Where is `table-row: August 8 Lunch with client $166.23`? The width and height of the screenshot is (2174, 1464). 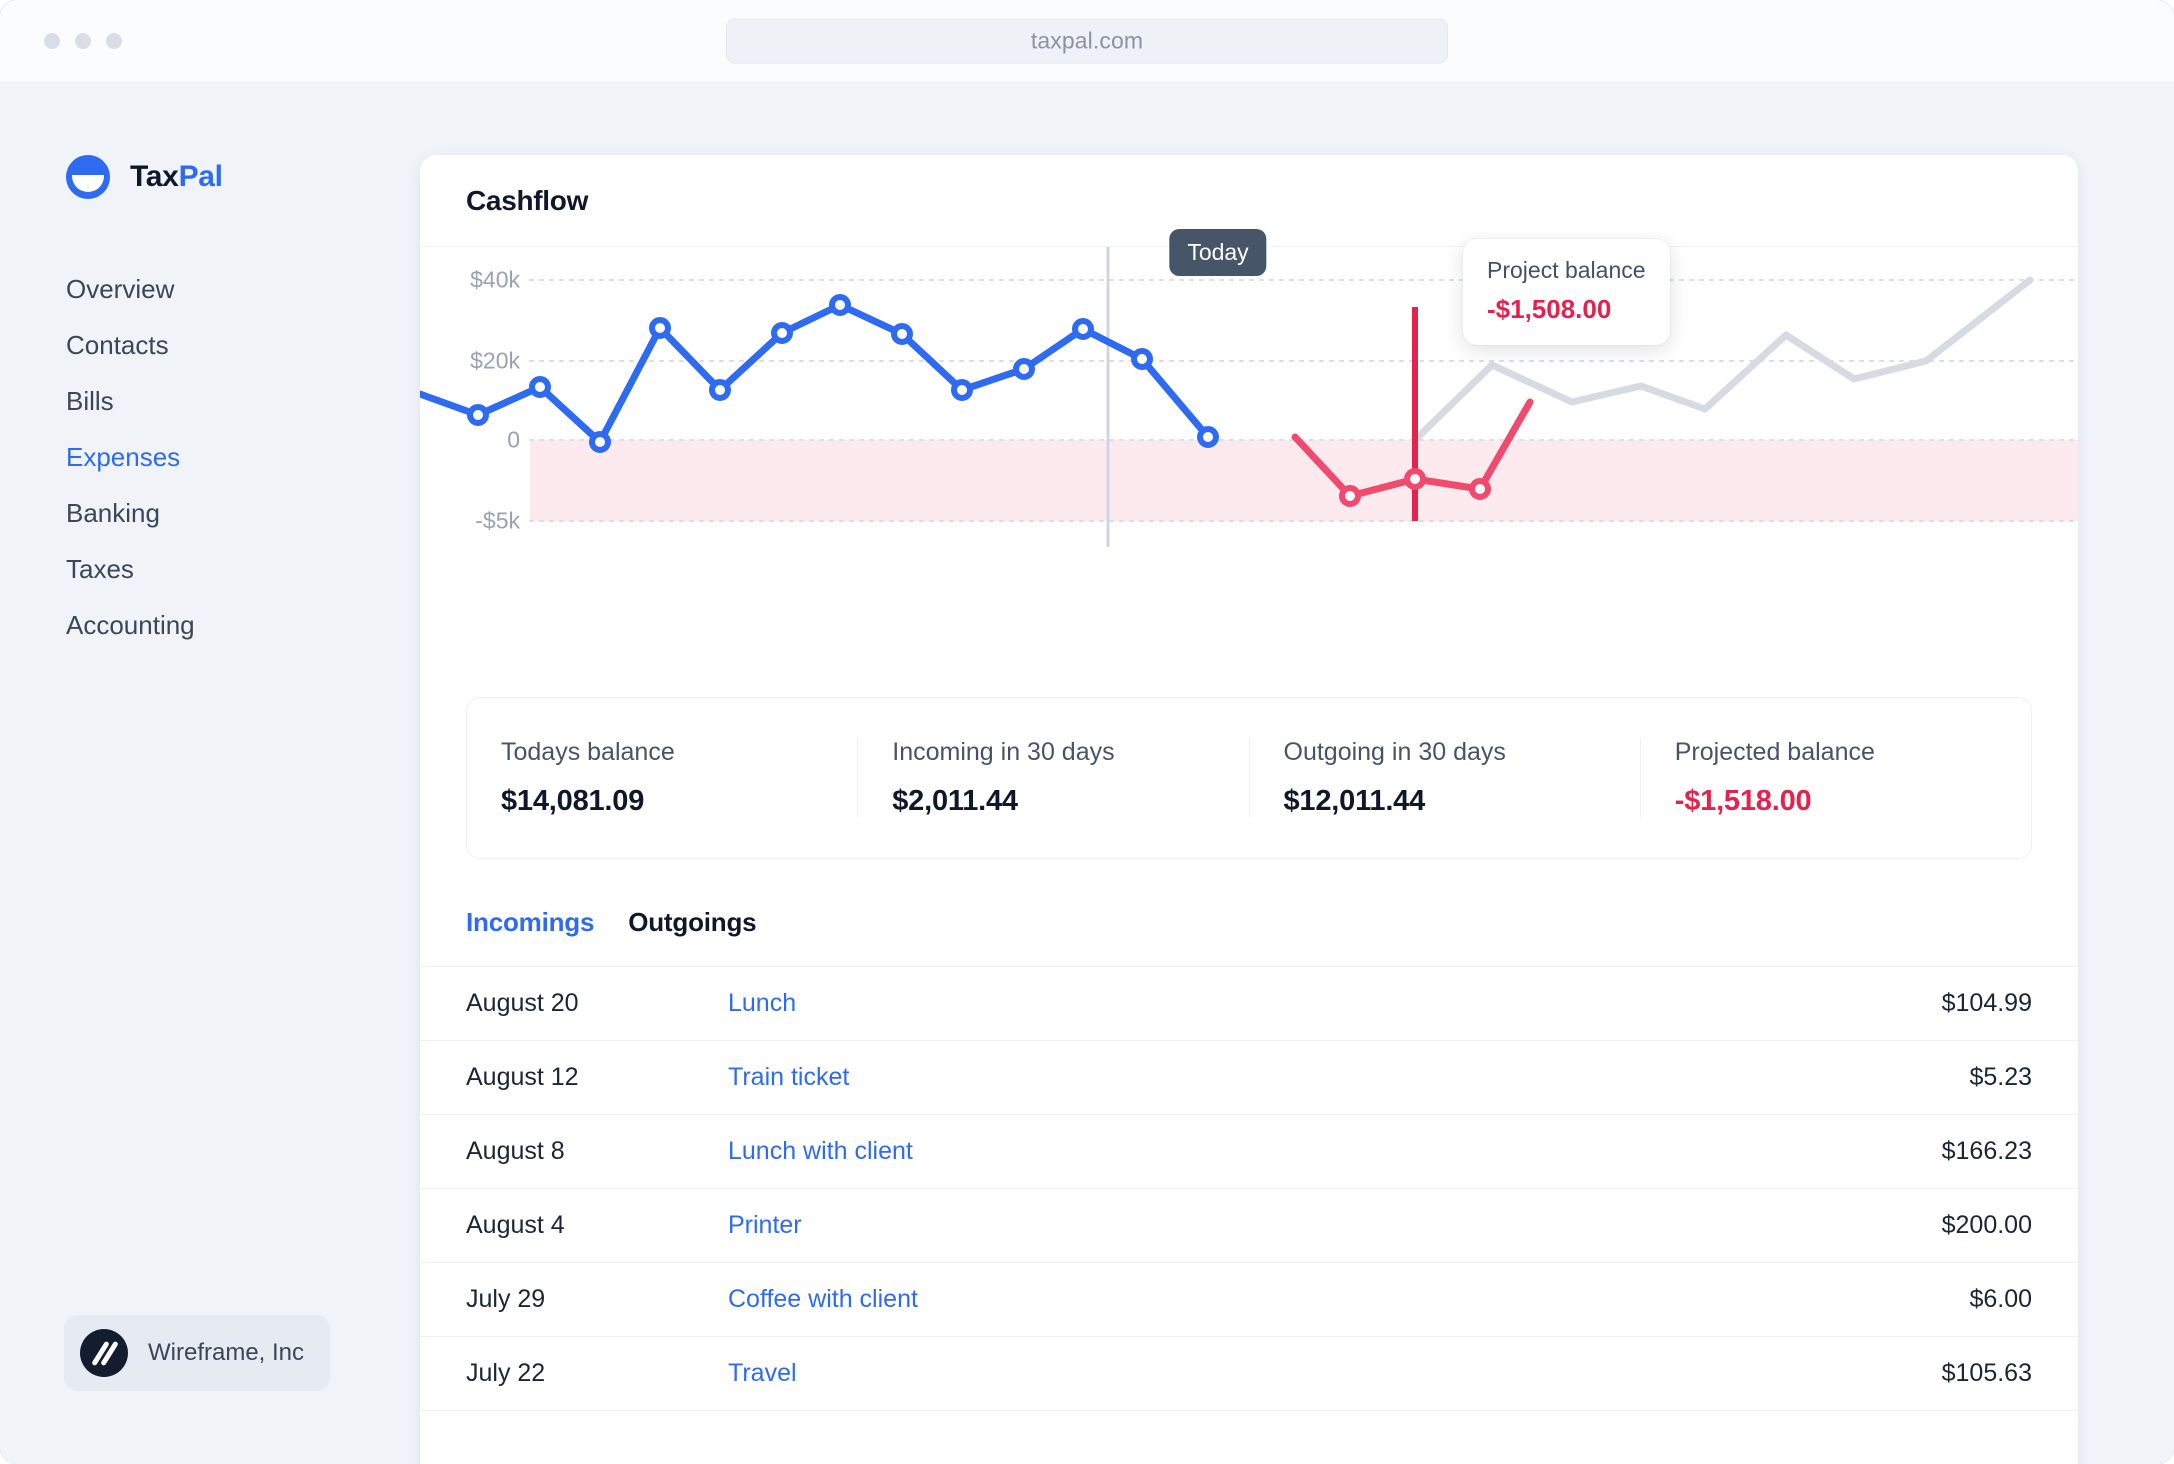
table-row: August 8 Lunch with client $166.23 is located at coordinates (1249, 1152).